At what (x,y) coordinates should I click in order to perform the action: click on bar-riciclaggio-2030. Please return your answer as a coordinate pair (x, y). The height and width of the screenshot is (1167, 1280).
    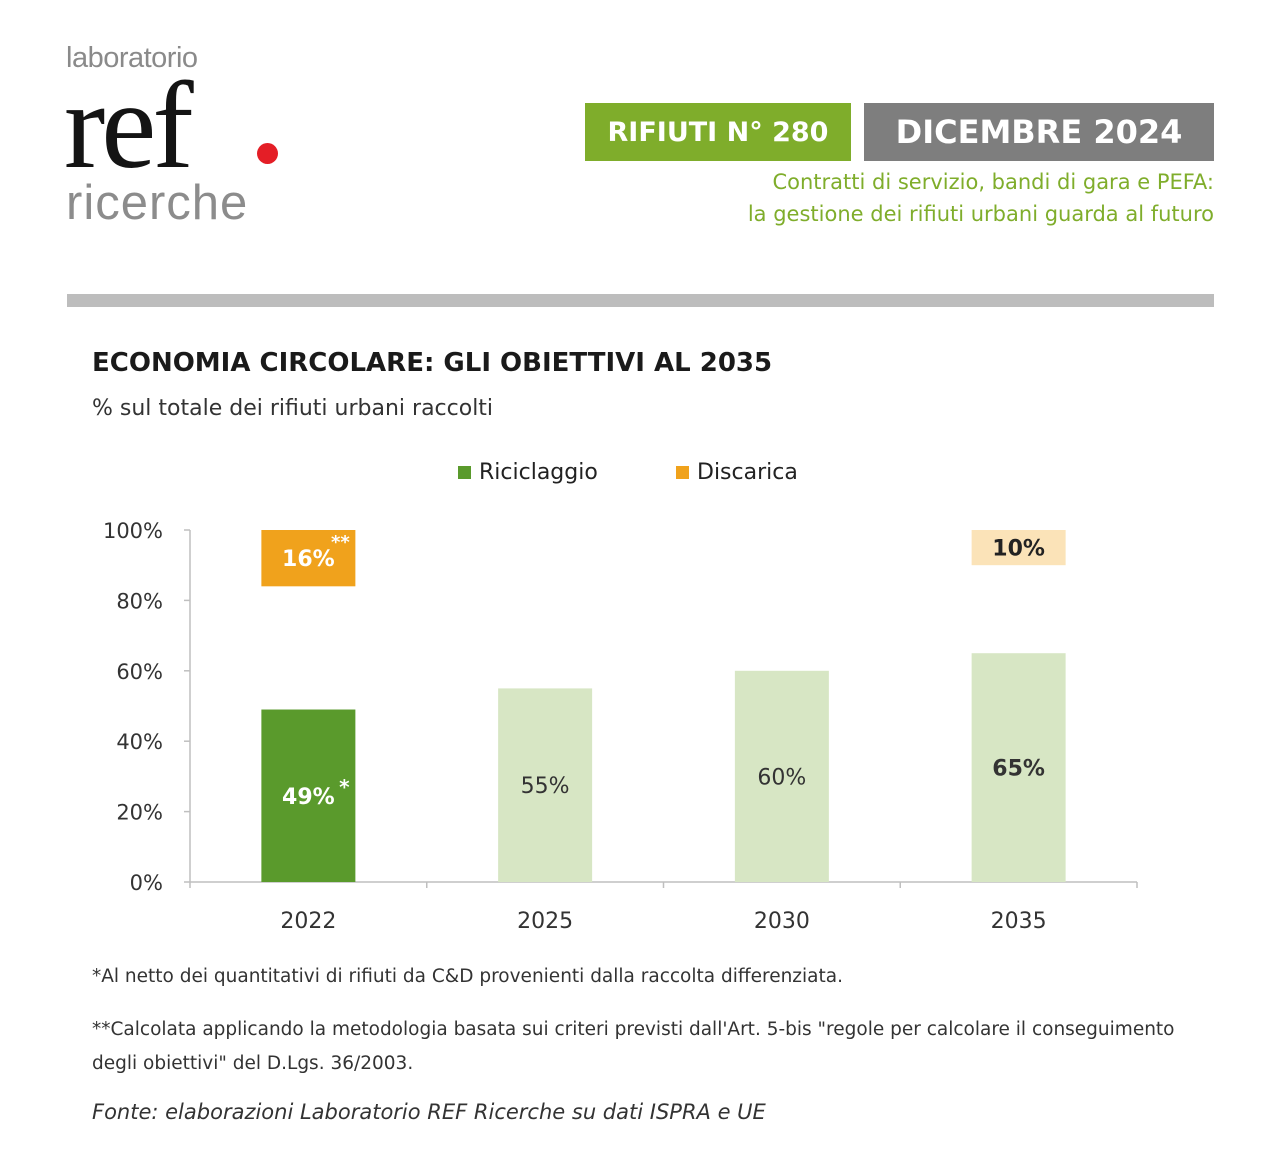
    Looking at the image, I should click on (781, 776).